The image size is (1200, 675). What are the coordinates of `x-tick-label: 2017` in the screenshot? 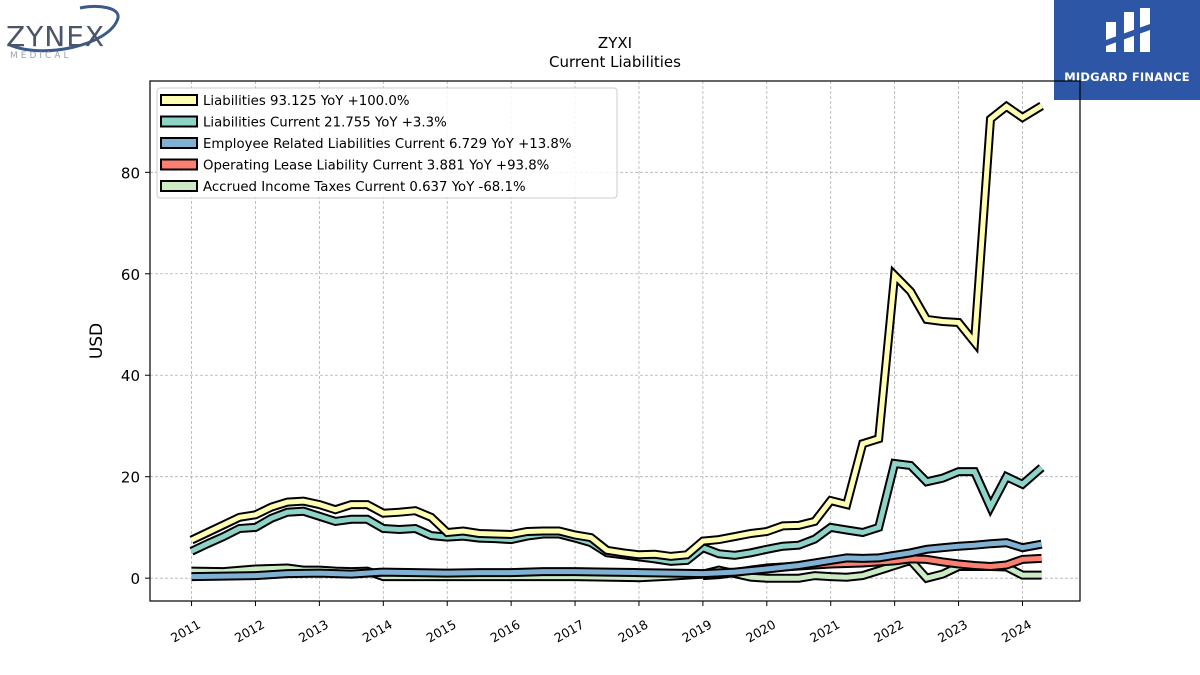 It's located at (569, 631).